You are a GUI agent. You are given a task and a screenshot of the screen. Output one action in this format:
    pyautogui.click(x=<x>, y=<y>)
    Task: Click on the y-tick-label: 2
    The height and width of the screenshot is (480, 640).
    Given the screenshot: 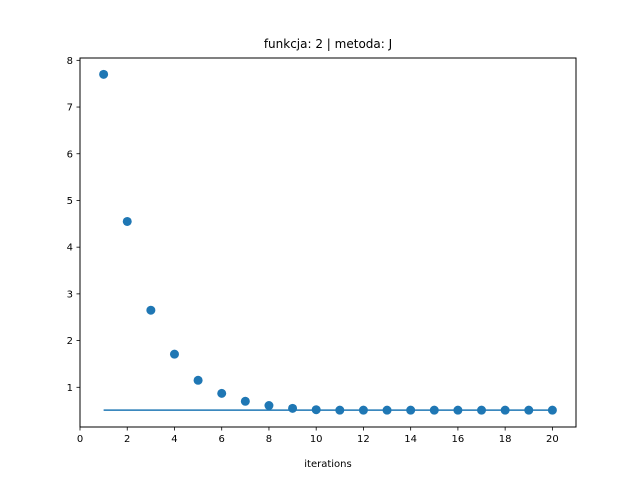 What is the action you would take?
    pyautogui.click(x=70, y=341)
    